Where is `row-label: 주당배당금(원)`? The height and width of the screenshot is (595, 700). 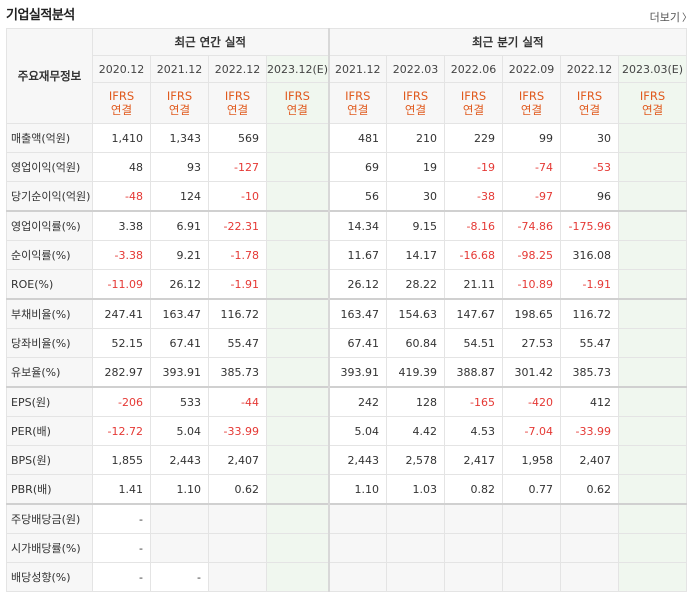 row-label: 주당배당금(원) is located at coordinates (49, 518).